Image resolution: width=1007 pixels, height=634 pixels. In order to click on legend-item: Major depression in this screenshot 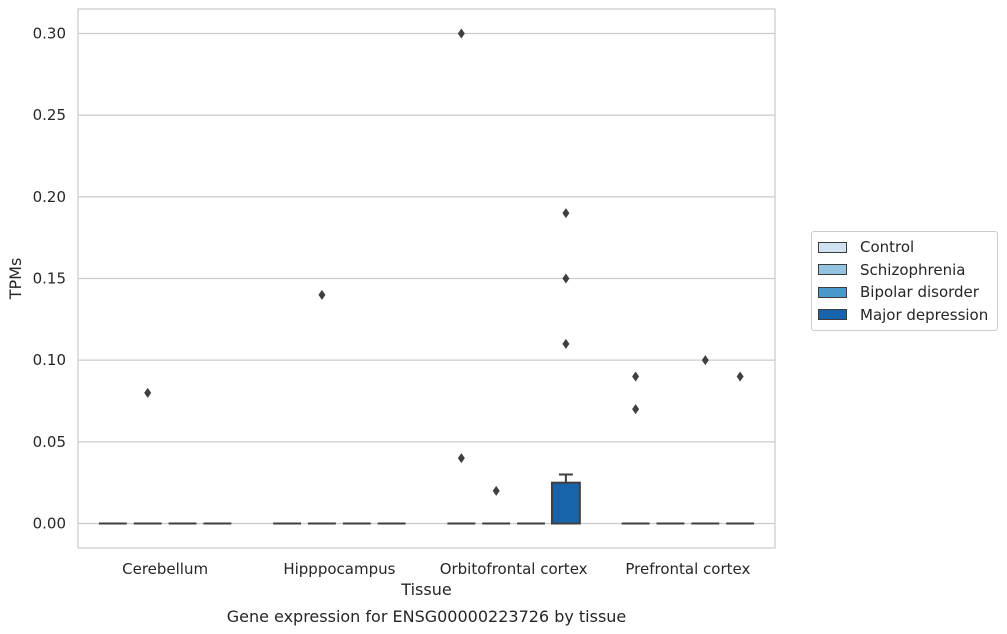, I will do `click(904, 315)`.